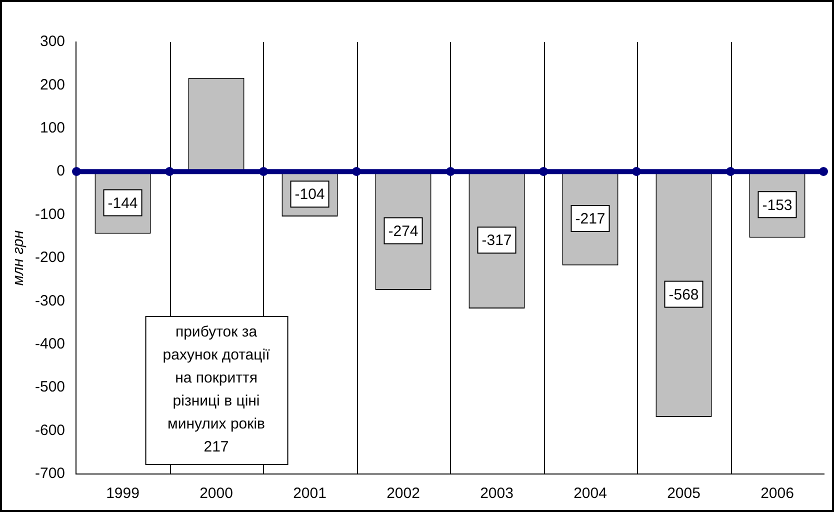 The image size is (834, 512). What do you see at coordinates (50, 430) in the screenshot?
I see `y-tick-label: -600` at bounding box center [50, 430].